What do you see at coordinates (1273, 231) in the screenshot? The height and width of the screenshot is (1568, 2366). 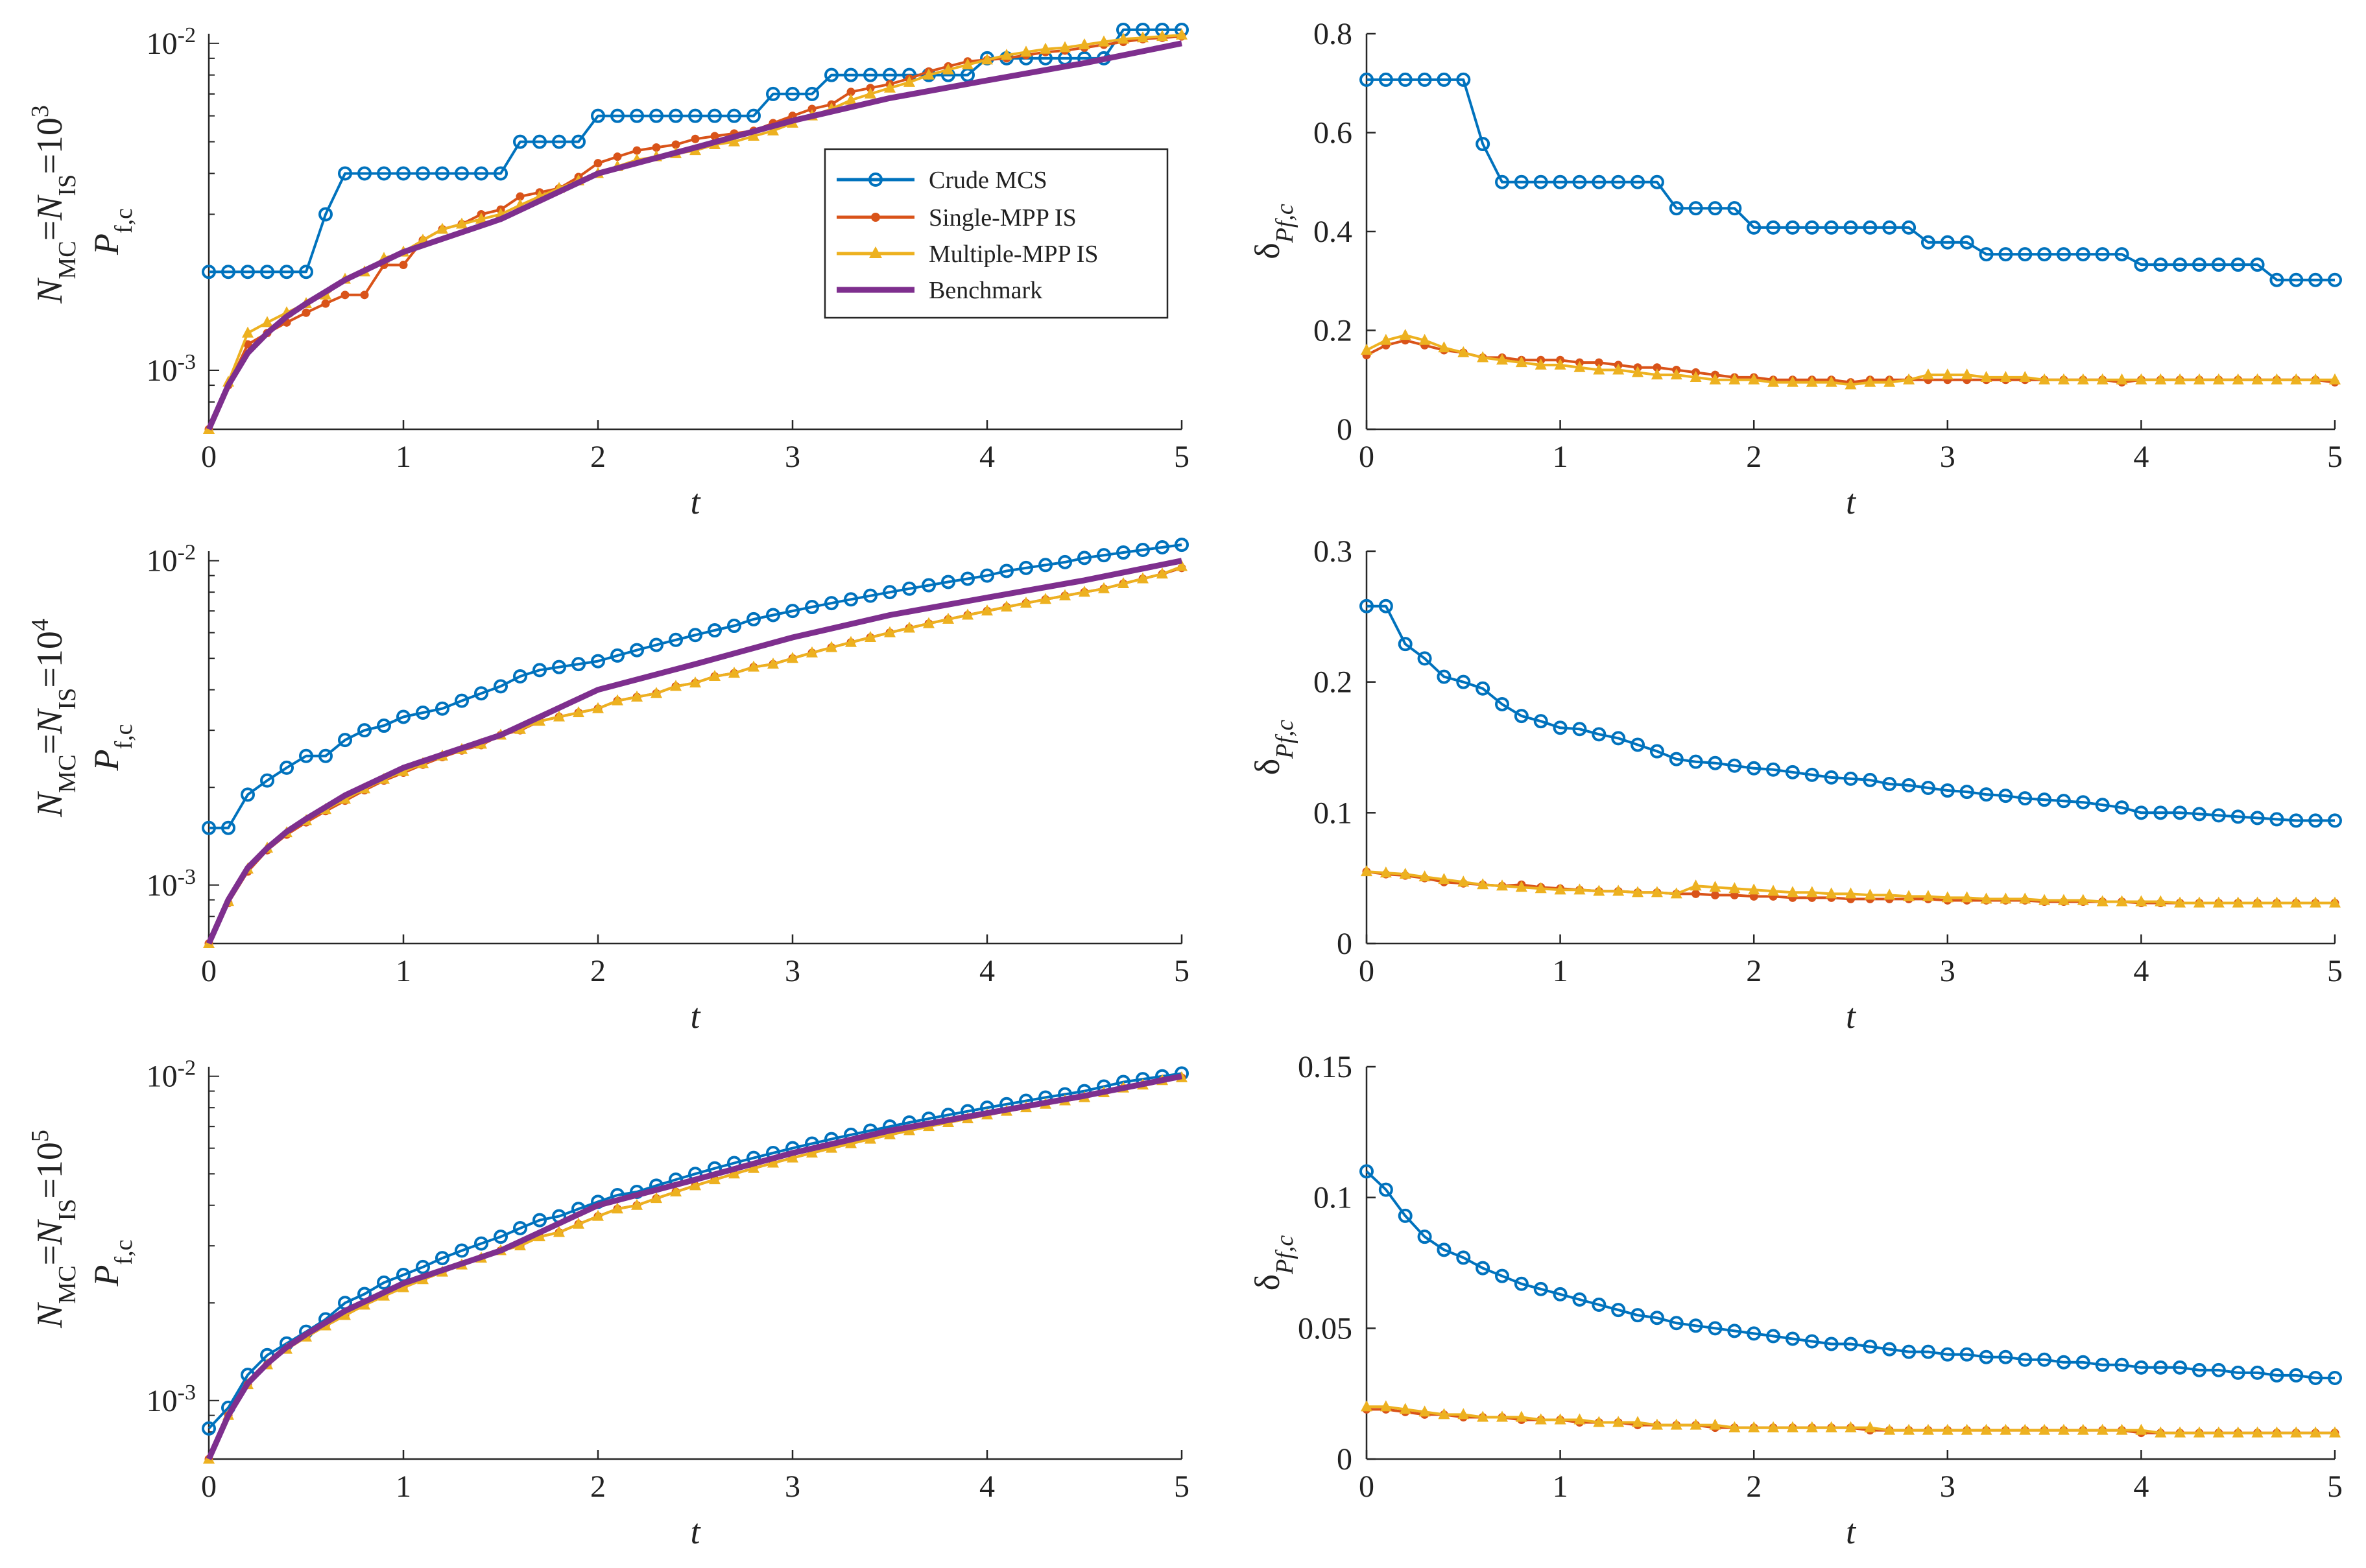 I see `y-axis-label: δPf,c` at bounding box center [1273, 231].